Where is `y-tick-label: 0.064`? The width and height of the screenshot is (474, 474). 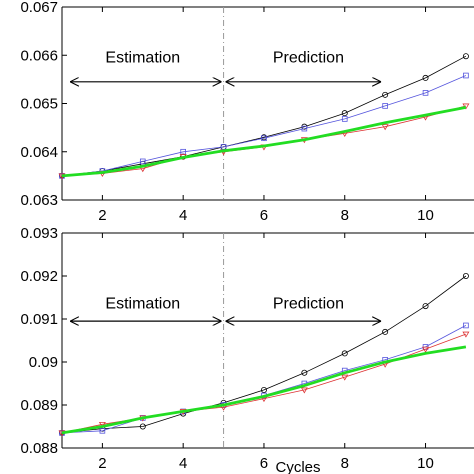 y-tick-label: 0.064 is located at coordinates (39, 152).